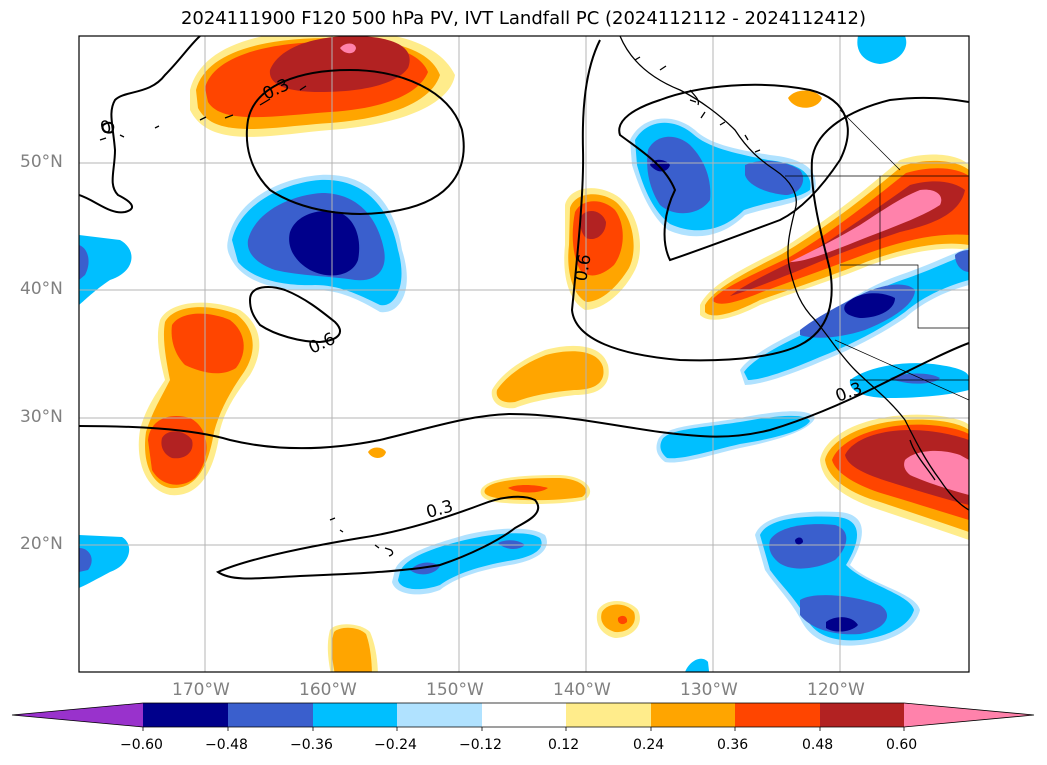 The width and height of the screenshot is (1047, 765). I want to click on colorbar, so click(523, 716).